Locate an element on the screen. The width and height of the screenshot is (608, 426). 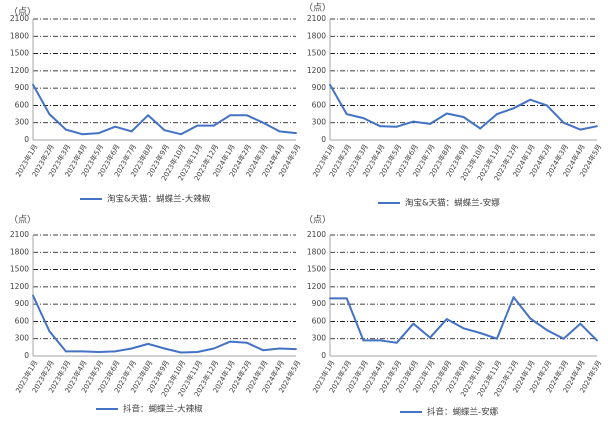
series-line is located at coordinates (164, 110).